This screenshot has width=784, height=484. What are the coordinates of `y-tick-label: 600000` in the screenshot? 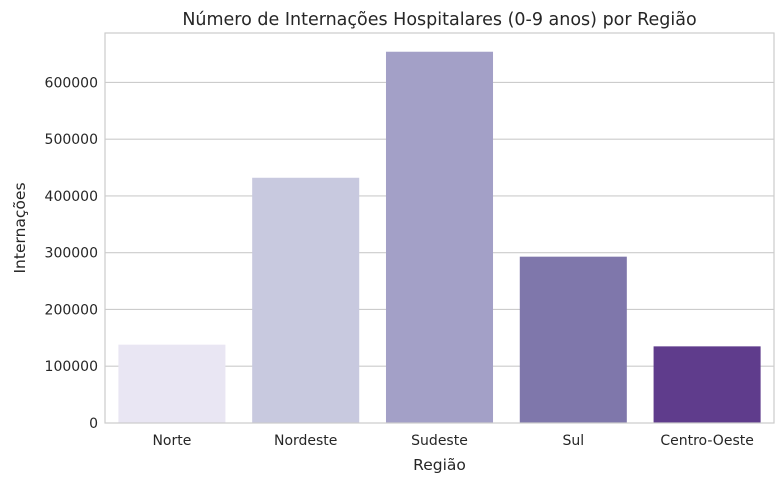 It's located at (71, 83).